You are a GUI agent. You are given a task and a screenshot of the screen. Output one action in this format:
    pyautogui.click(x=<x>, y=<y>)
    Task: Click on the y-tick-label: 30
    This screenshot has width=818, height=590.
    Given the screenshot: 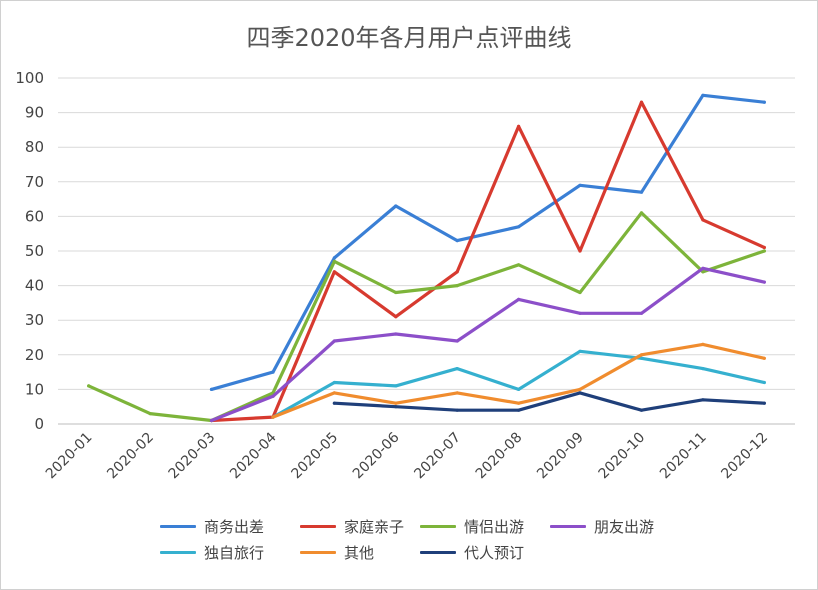 What is the action you would take?
    pyautogui.click(x=34, y=320)
    